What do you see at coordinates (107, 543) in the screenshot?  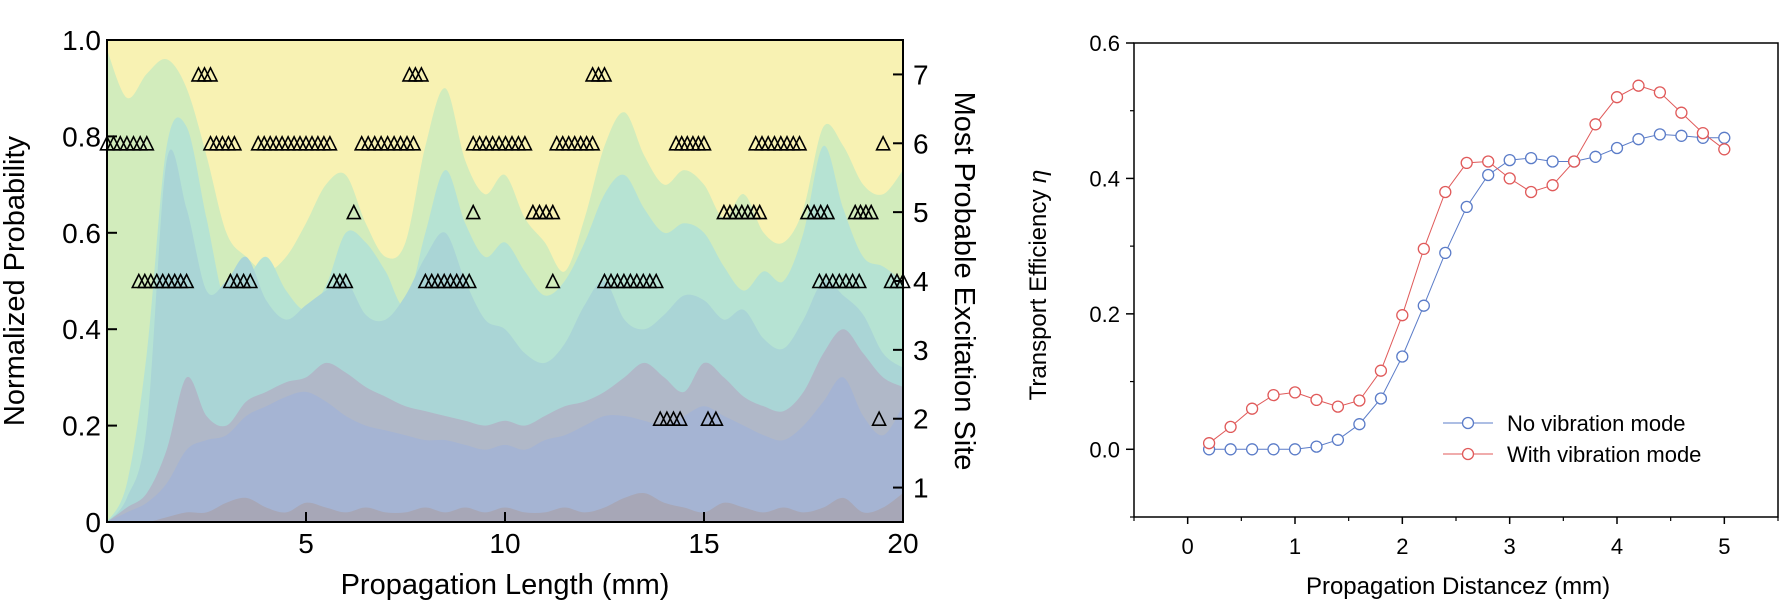 I see `left-x-tick-label: 0` at bounding box center [107, 543].